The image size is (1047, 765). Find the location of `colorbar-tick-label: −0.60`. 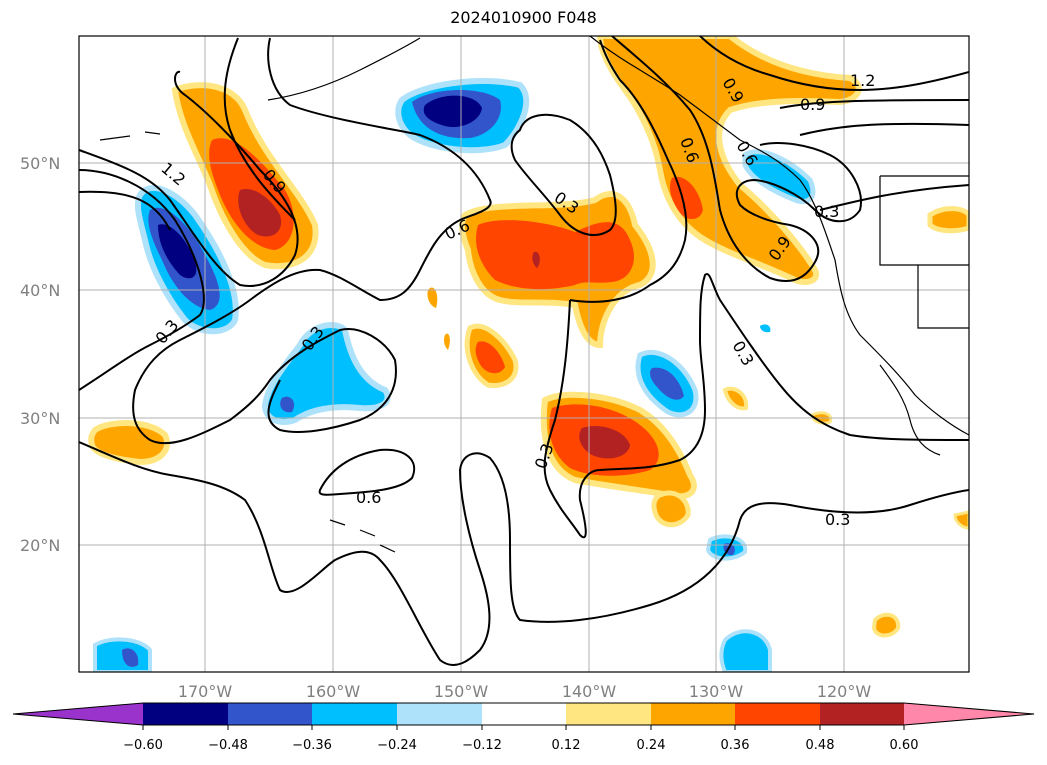

colorbar-tick-label: −0.60 is located at coordinates (143, 745).